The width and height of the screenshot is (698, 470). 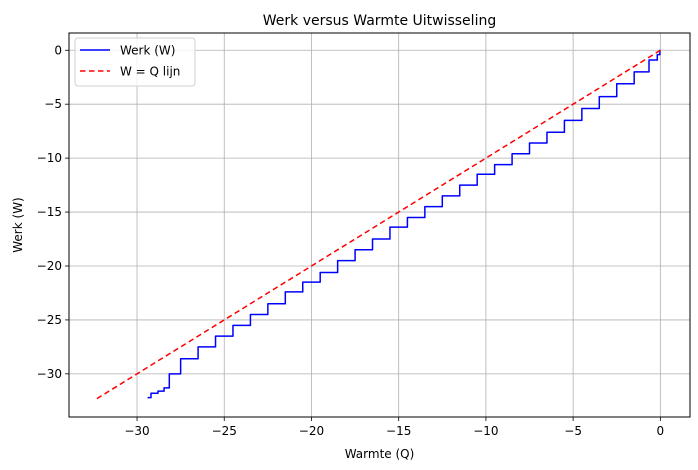 I want to click on y-axis-ticks: 0 −5 −10 −15 −20 −25 −30, so click(x=53, y=212).